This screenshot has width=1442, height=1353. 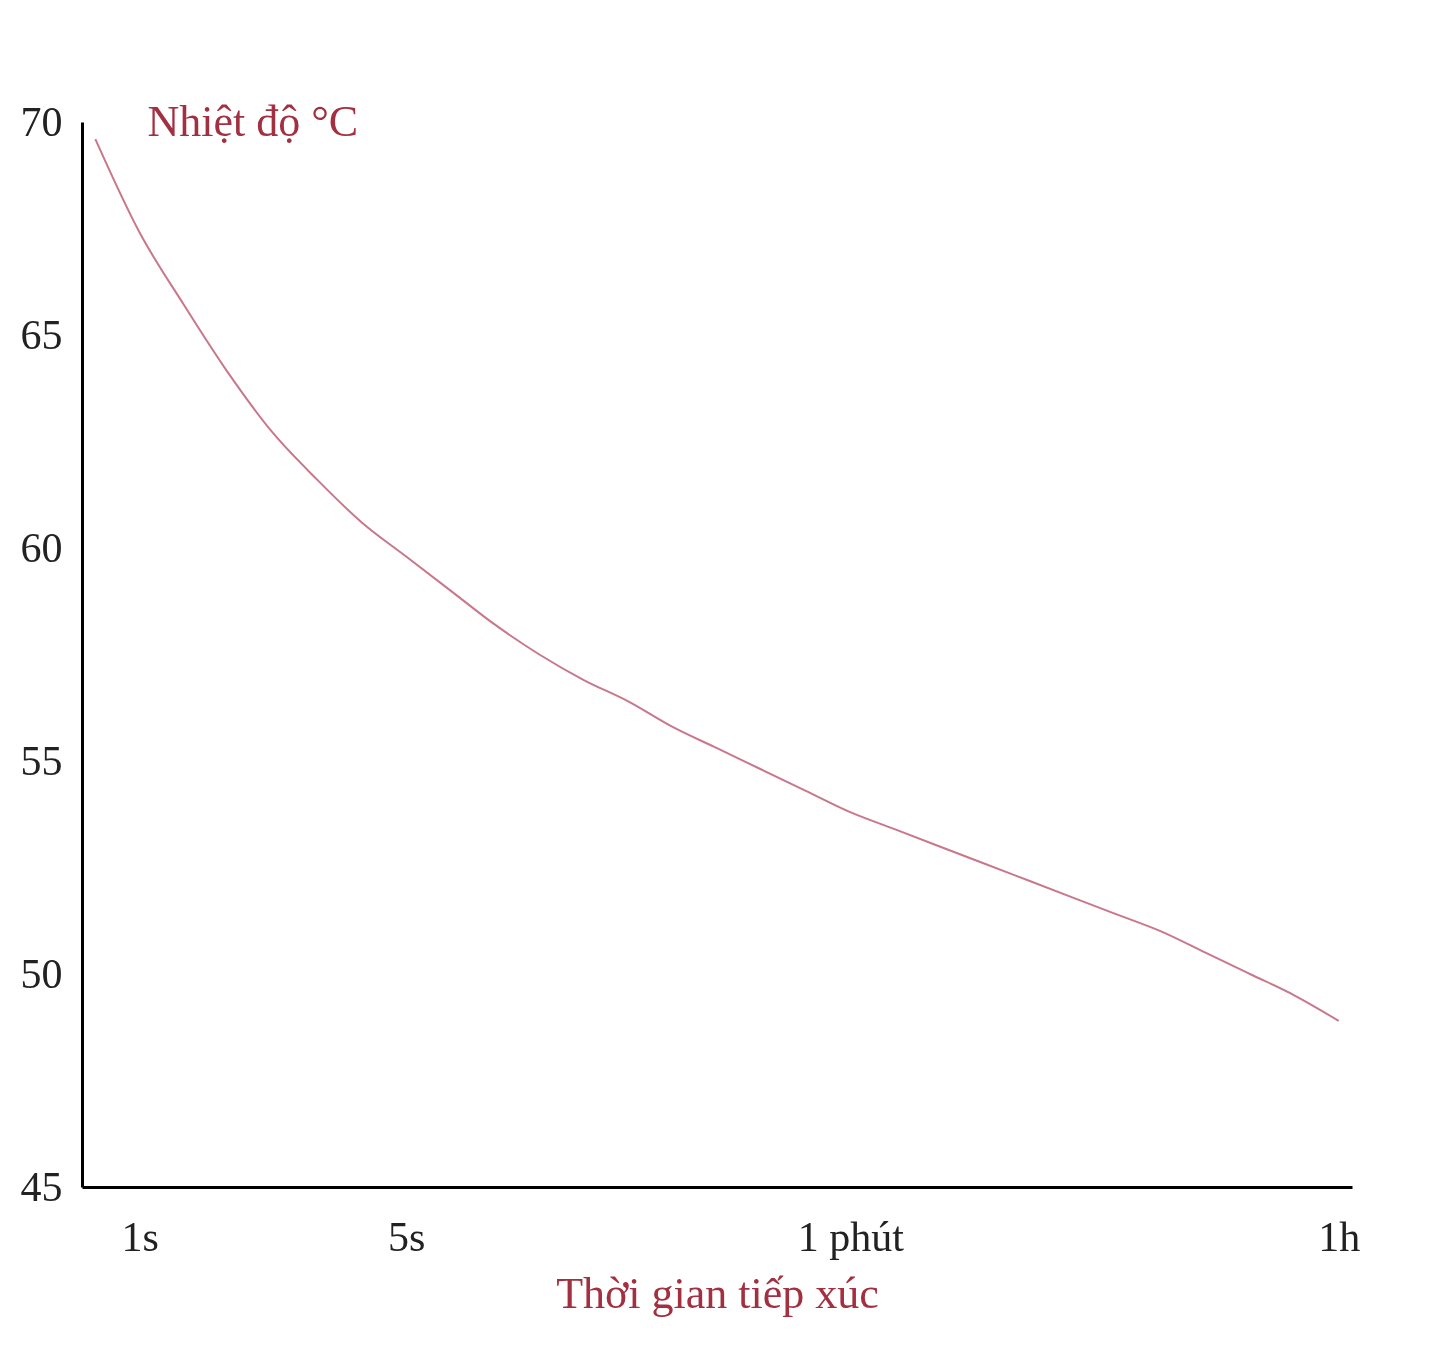 What do you see at coordinates (253, 121) in the screenshot?
I see `y-axis-title: Nhiệt độ °C` at bounding box center [253, 121].